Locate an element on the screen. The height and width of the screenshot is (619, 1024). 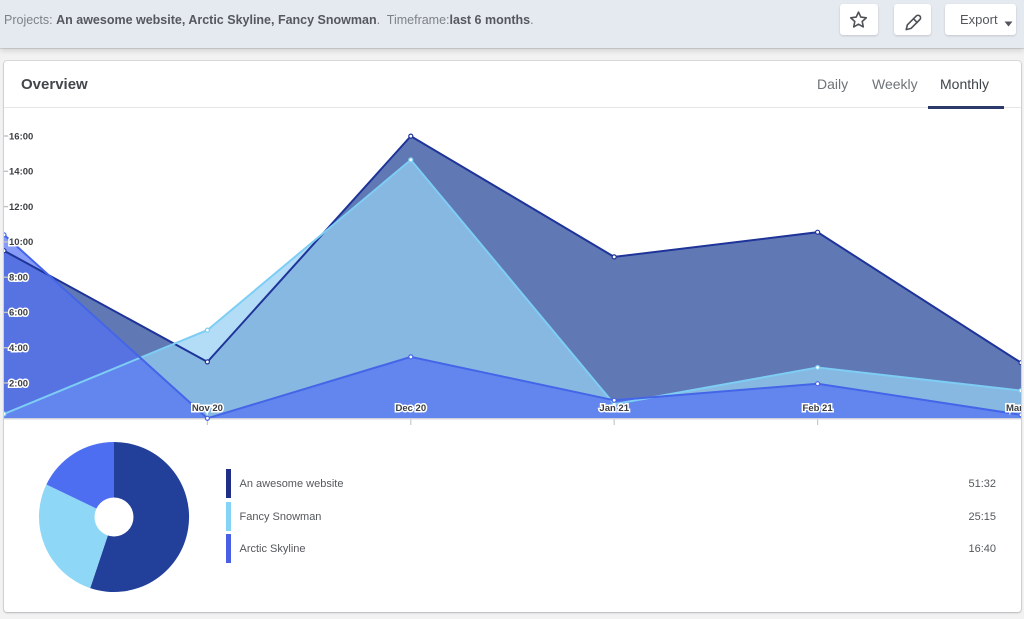
svg-text: 12:00 is located at coordinates (21, 207).